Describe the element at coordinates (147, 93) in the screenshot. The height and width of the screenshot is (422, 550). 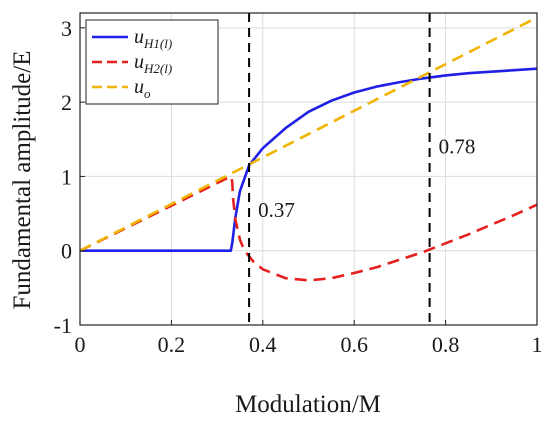
I see `legend-entry-subscript: o` at that location.